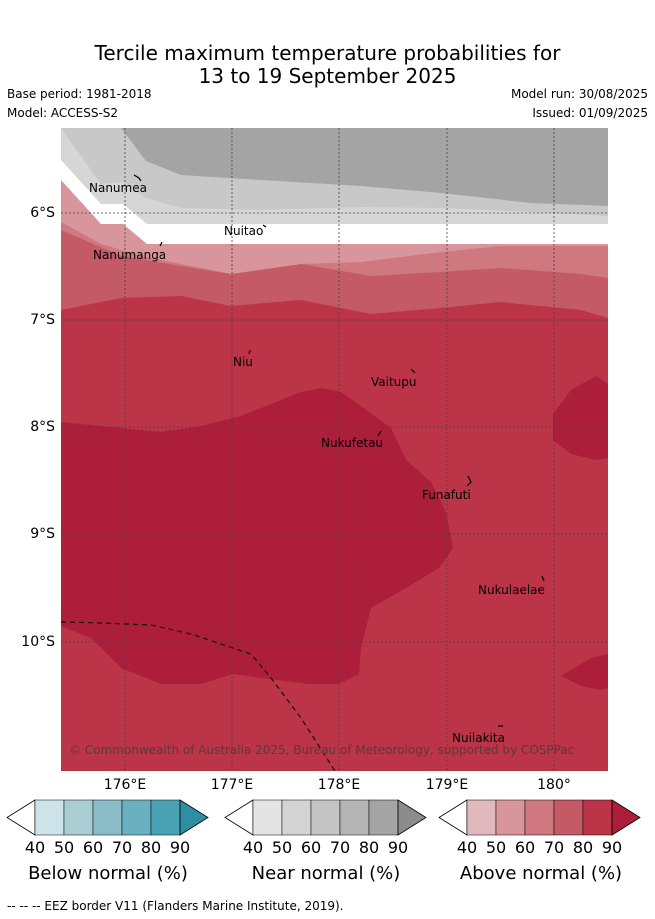  Describe the element at coordinates (63, 113) in the screenshot. I see `model-name: Model: ACCESS-S2` at that location.